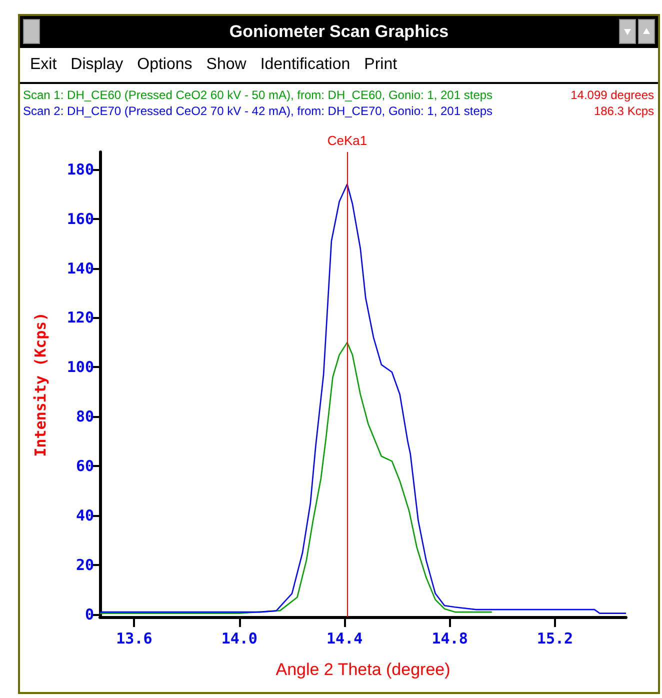  I want to click on y-axis-title: Intensity (Kcps), so click(41, 384).